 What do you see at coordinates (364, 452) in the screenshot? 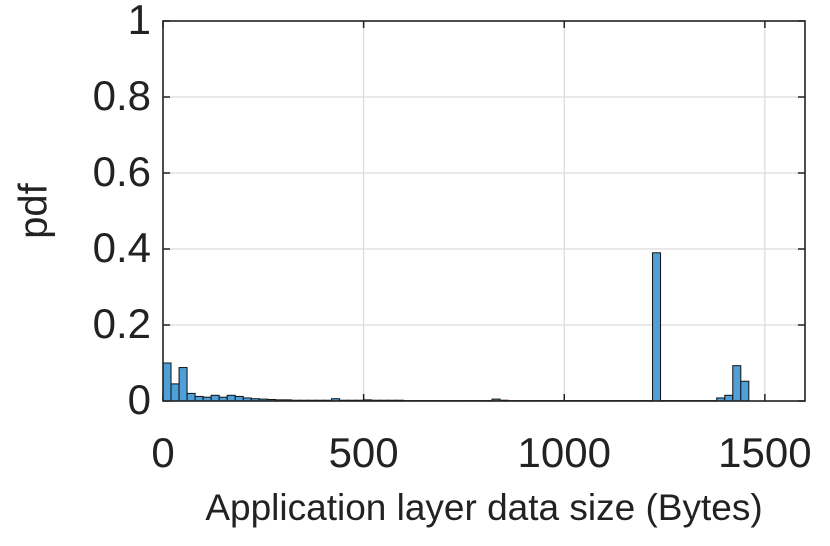
I see `x-tick-label: 500` at bounding box center [364, 452].